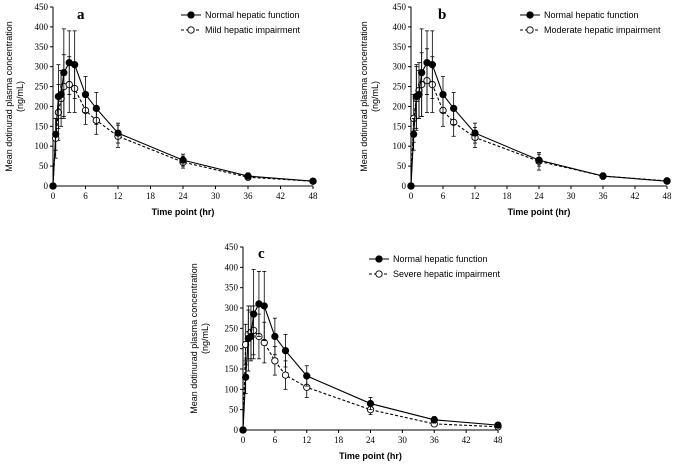 This screenshot has width=675, height=473. I want to click on legend-label: Moderate hepatic impairment, so click(602, 30).